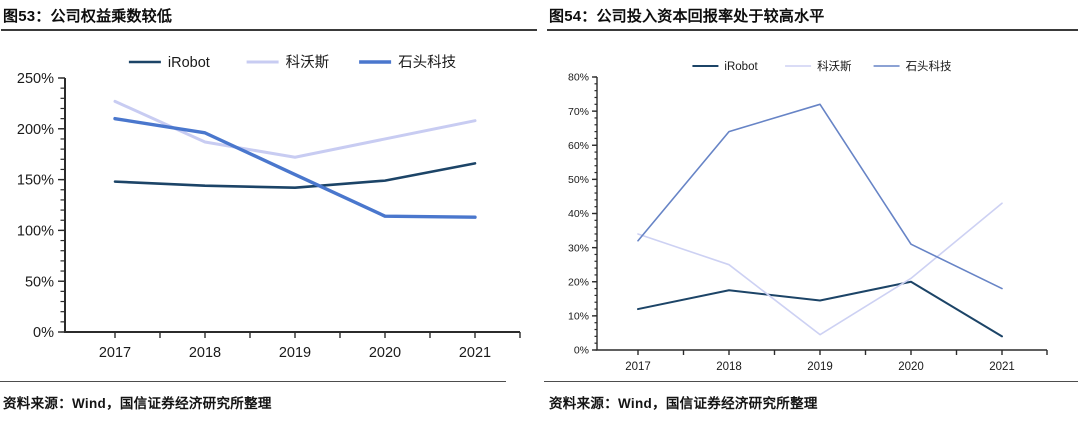 The height and width of the screenshot is (423, 1080). Describe the element at coordinates (35, 231) in the screenshot. I see `y-axis-tick-label: 100%` at that location.